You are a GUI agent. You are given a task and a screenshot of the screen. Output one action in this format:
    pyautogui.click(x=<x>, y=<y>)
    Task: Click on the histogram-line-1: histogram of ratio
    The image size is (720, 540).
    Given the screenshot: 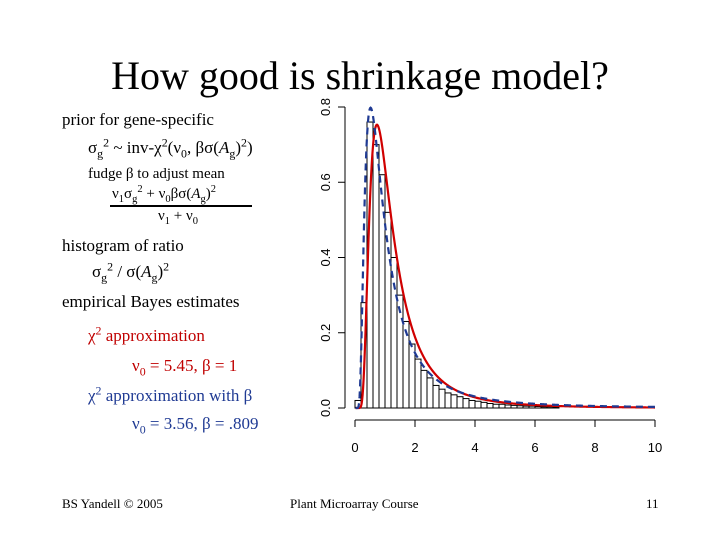 What is the action you would take?
    pyautogui.click(x=123, y=245)
    